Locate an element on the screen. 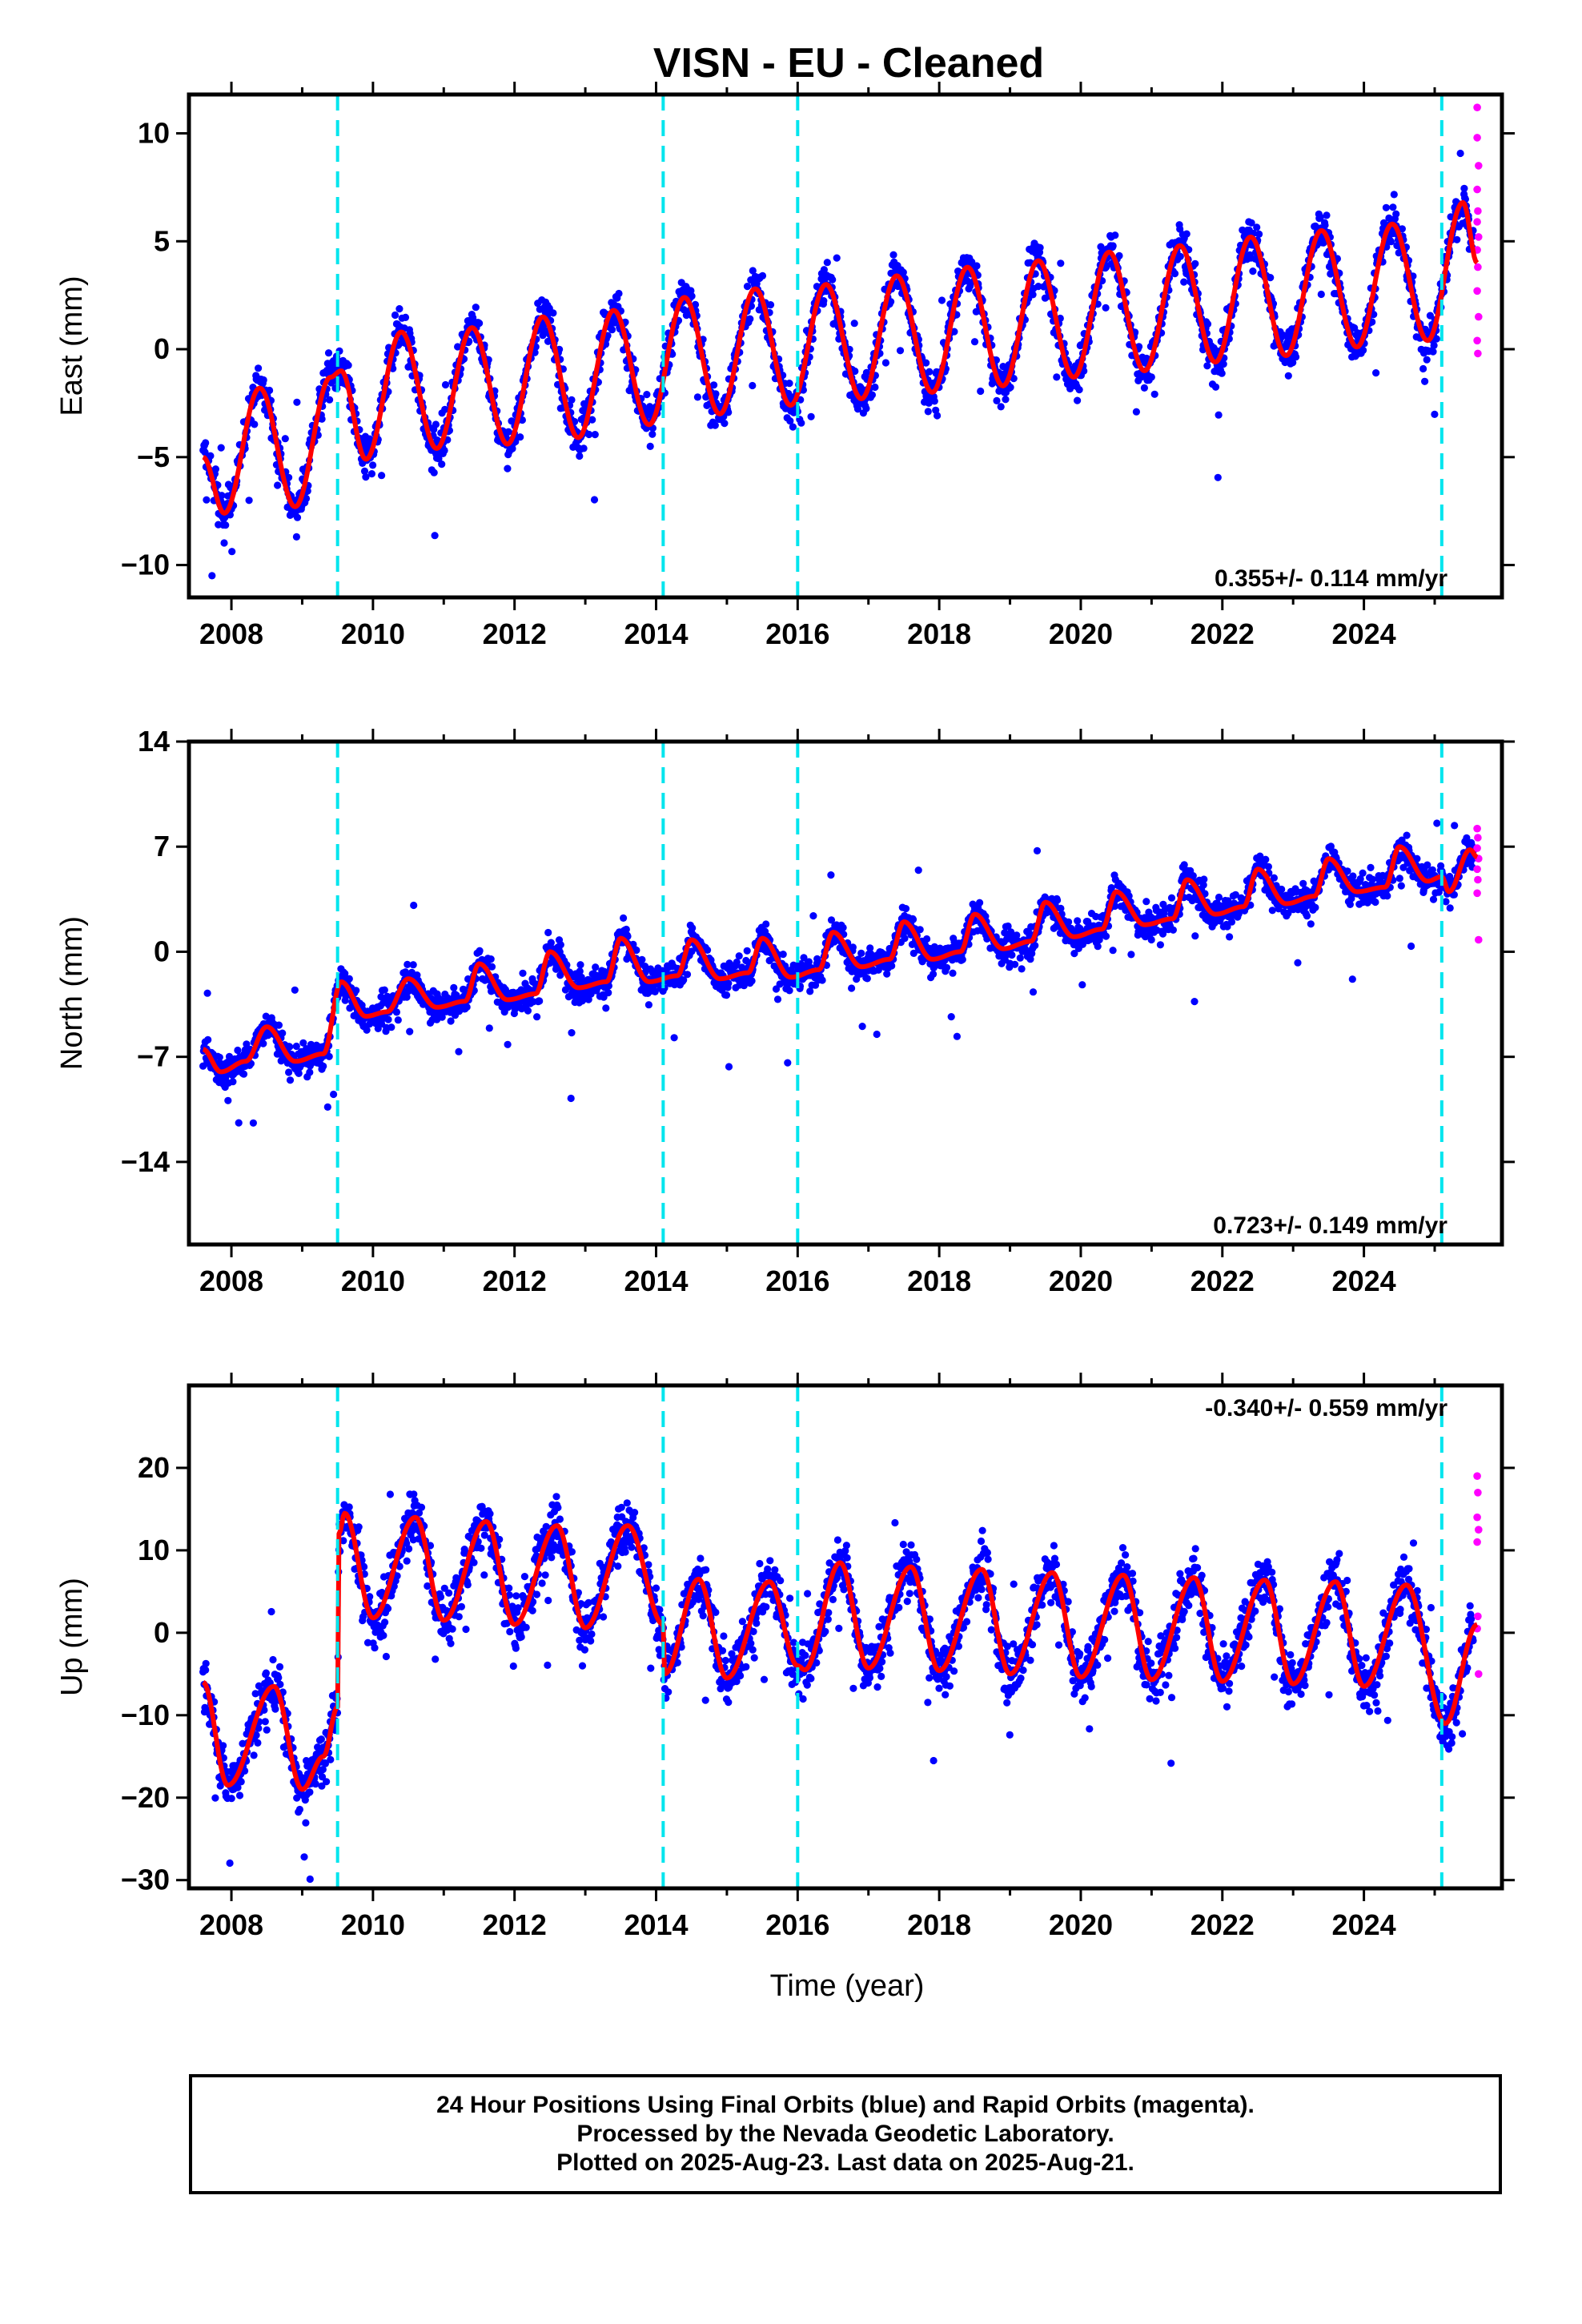 The width and height of the screenshot is (1582, 2324). y-tick-label: −5 is located at coordinates (154, 457).